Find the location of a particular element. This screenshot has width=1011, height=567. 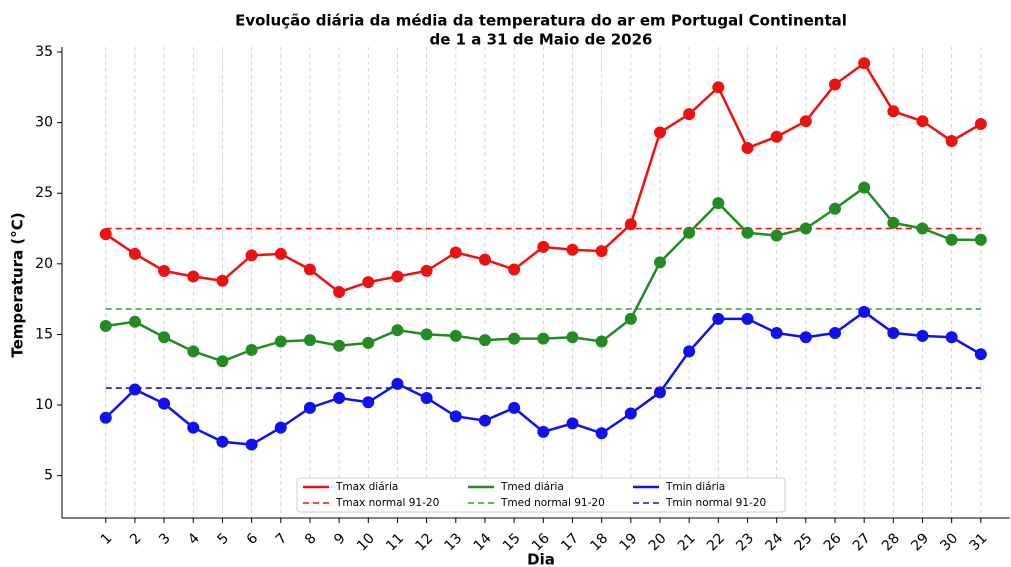

x-tick-label: 31 is located at coordinates (979, 542).